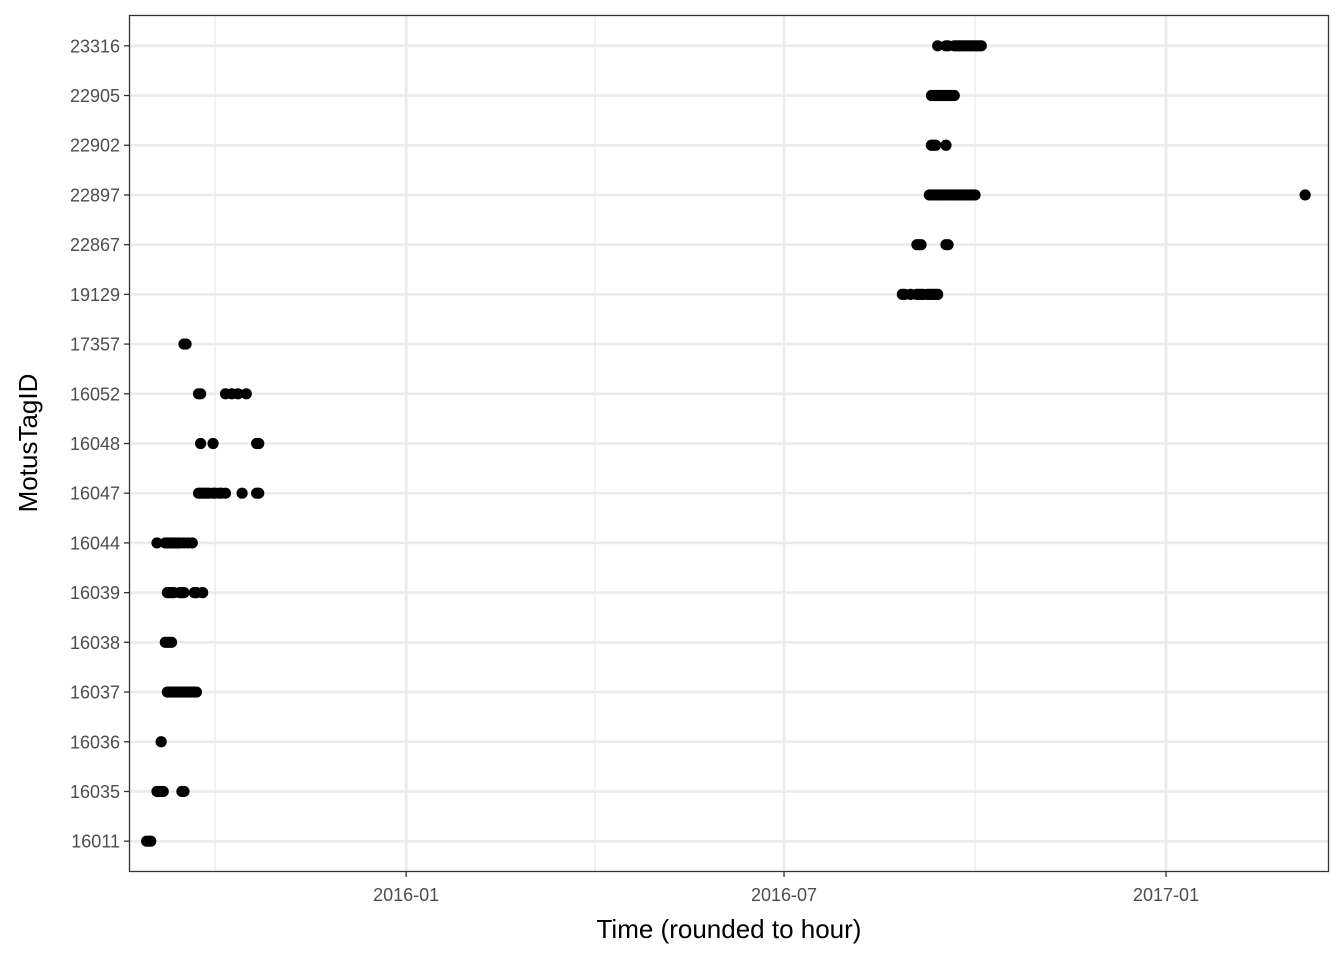 This screenshot has height=960, width=1344. I want to click on x-axis-ticks: 2016-01 2016-07 2017-01, so click(786, 888).